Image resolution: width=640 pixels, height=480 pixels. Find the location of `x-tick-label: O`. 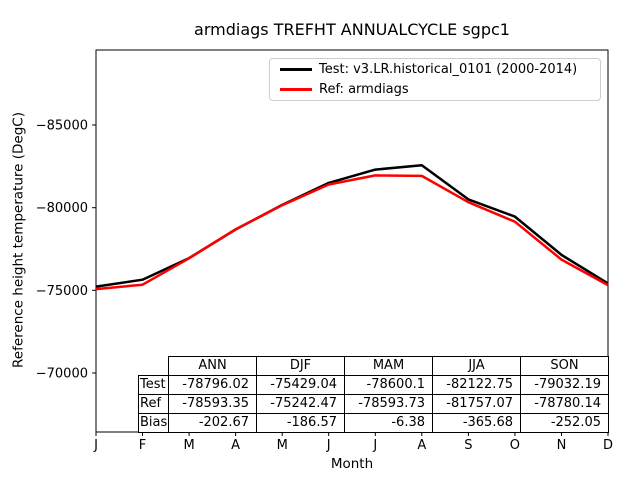

x-tick-label: O is located at coordinates (515, 445).